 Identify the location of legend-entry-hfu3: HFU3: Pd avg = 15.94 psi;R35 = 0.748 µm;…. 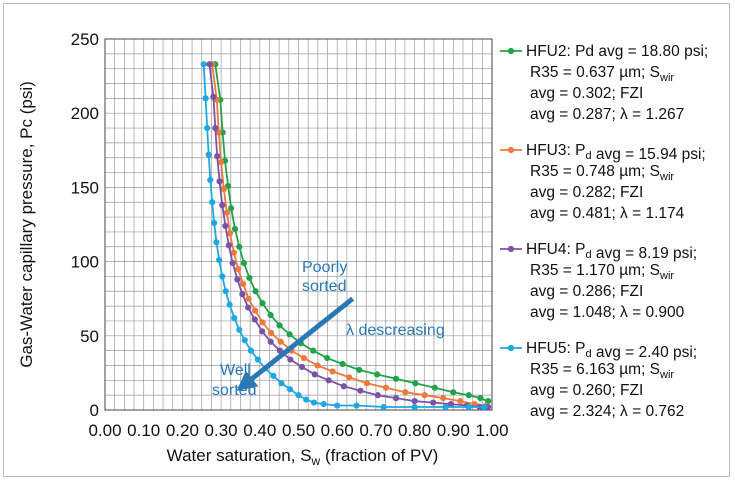
(603, 182).